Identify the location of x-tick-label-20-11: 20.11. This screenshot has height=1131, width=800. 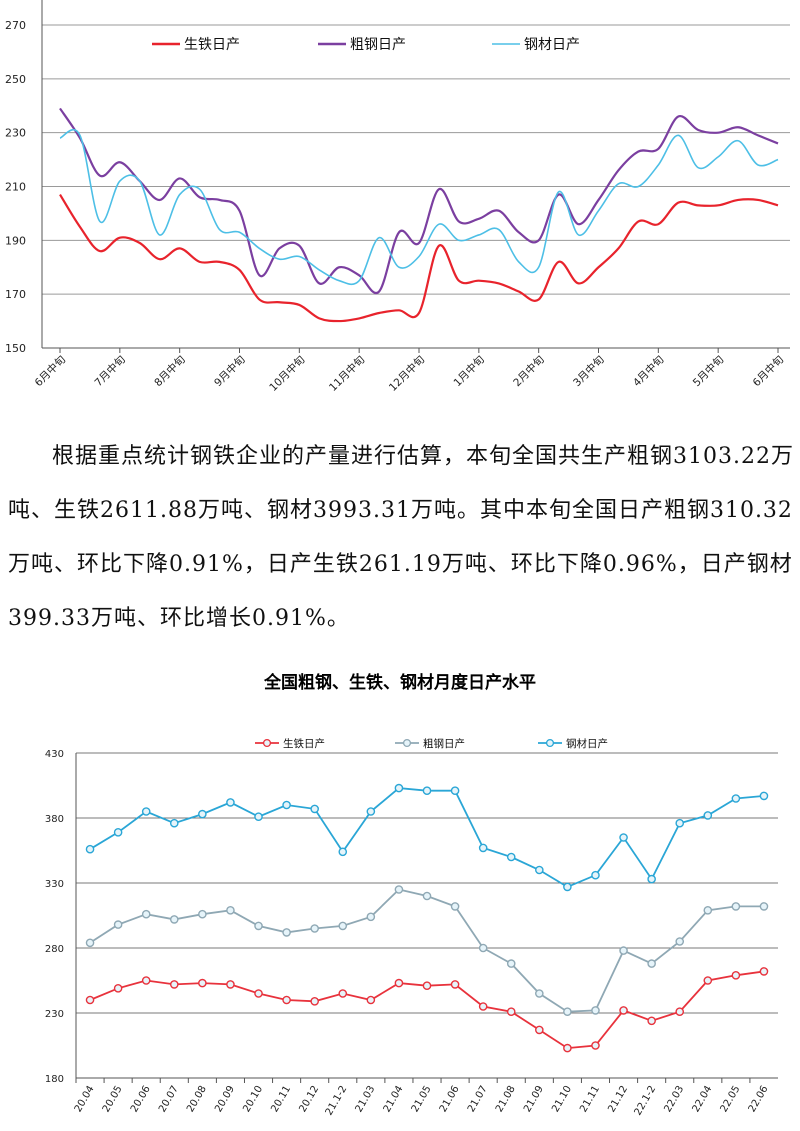
(281, 1099).